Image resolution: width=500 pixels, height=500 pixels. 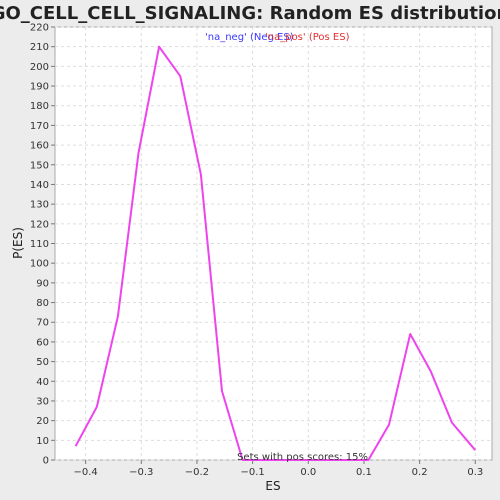 What do you see at coordinates (39, 126) in the screenshot?
I see `y-tick-label: 170` at bounding box center [39, 126].